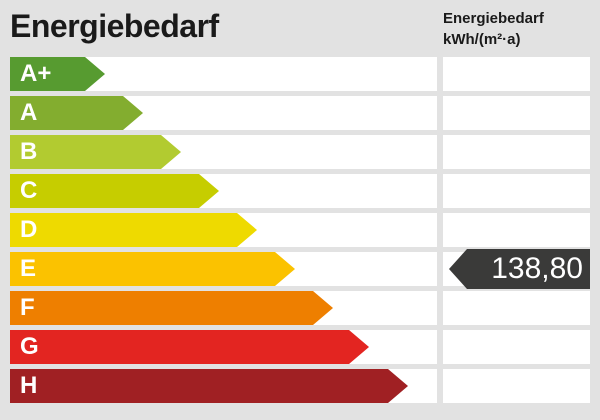  Describe the element at coordinates (29, 346) in the screenshot. I see `energy-bar-label: G` at that location.